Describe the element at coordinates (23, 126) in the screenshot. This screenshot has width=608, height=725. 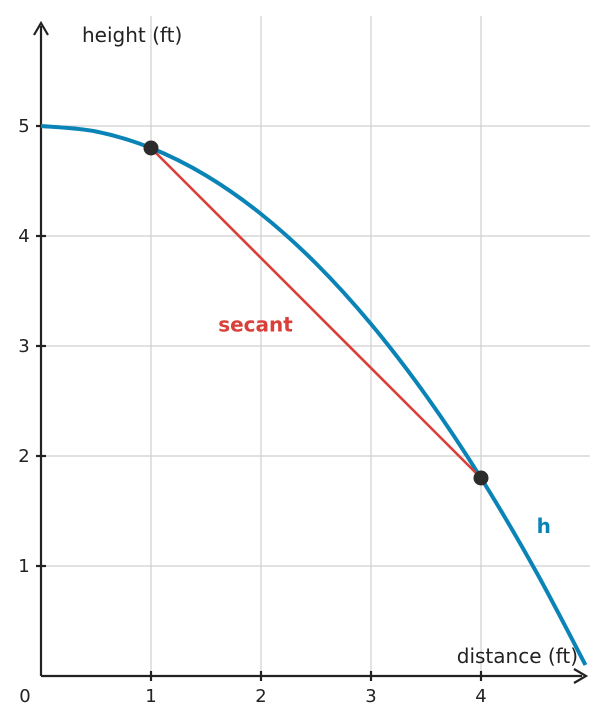
I see `y-tick-label: 5` at that location.